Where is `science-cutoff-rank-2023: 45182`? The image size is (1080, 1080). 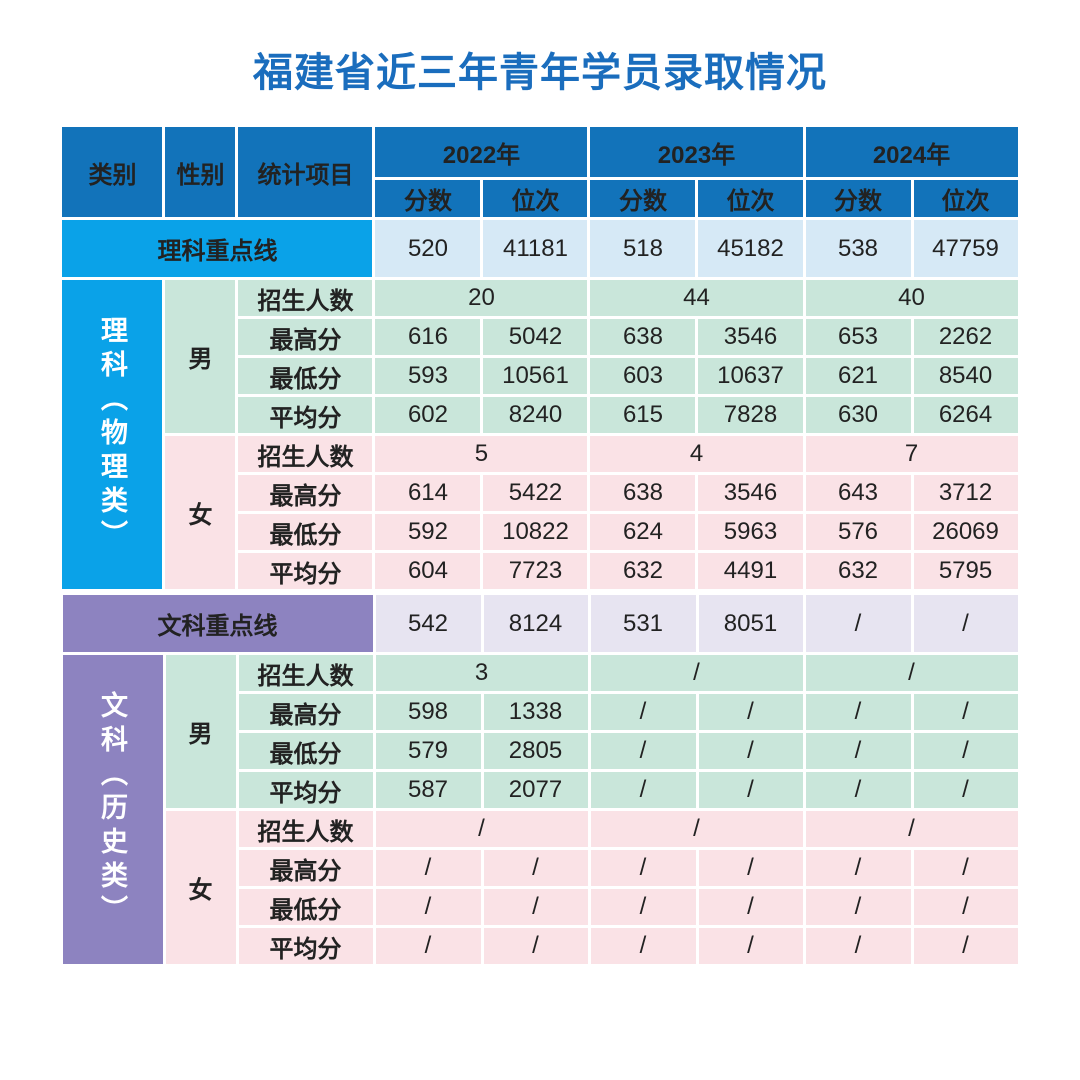
science-cutoff-rank-2023: 45182 is located at coordinates (750, 248).